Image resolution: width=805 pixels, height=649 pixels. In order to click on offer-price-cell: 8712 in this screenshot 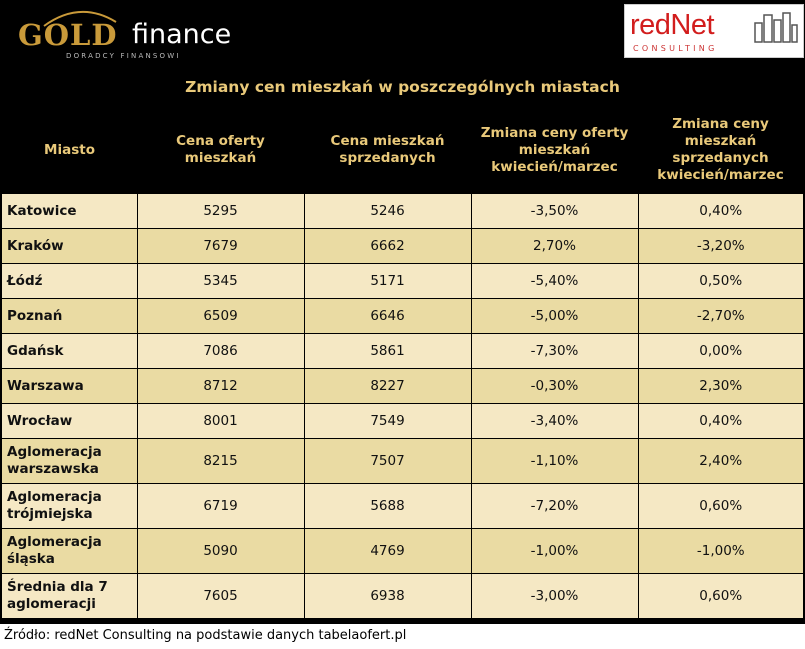, I will do `click(221, 386)`.